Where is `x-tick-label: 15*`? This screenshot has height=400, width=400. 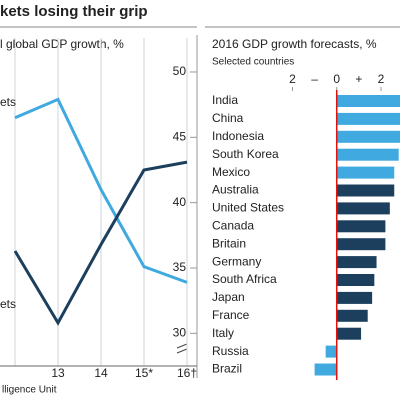
x-tick-label: 15* is located at coordinates (144, 373).